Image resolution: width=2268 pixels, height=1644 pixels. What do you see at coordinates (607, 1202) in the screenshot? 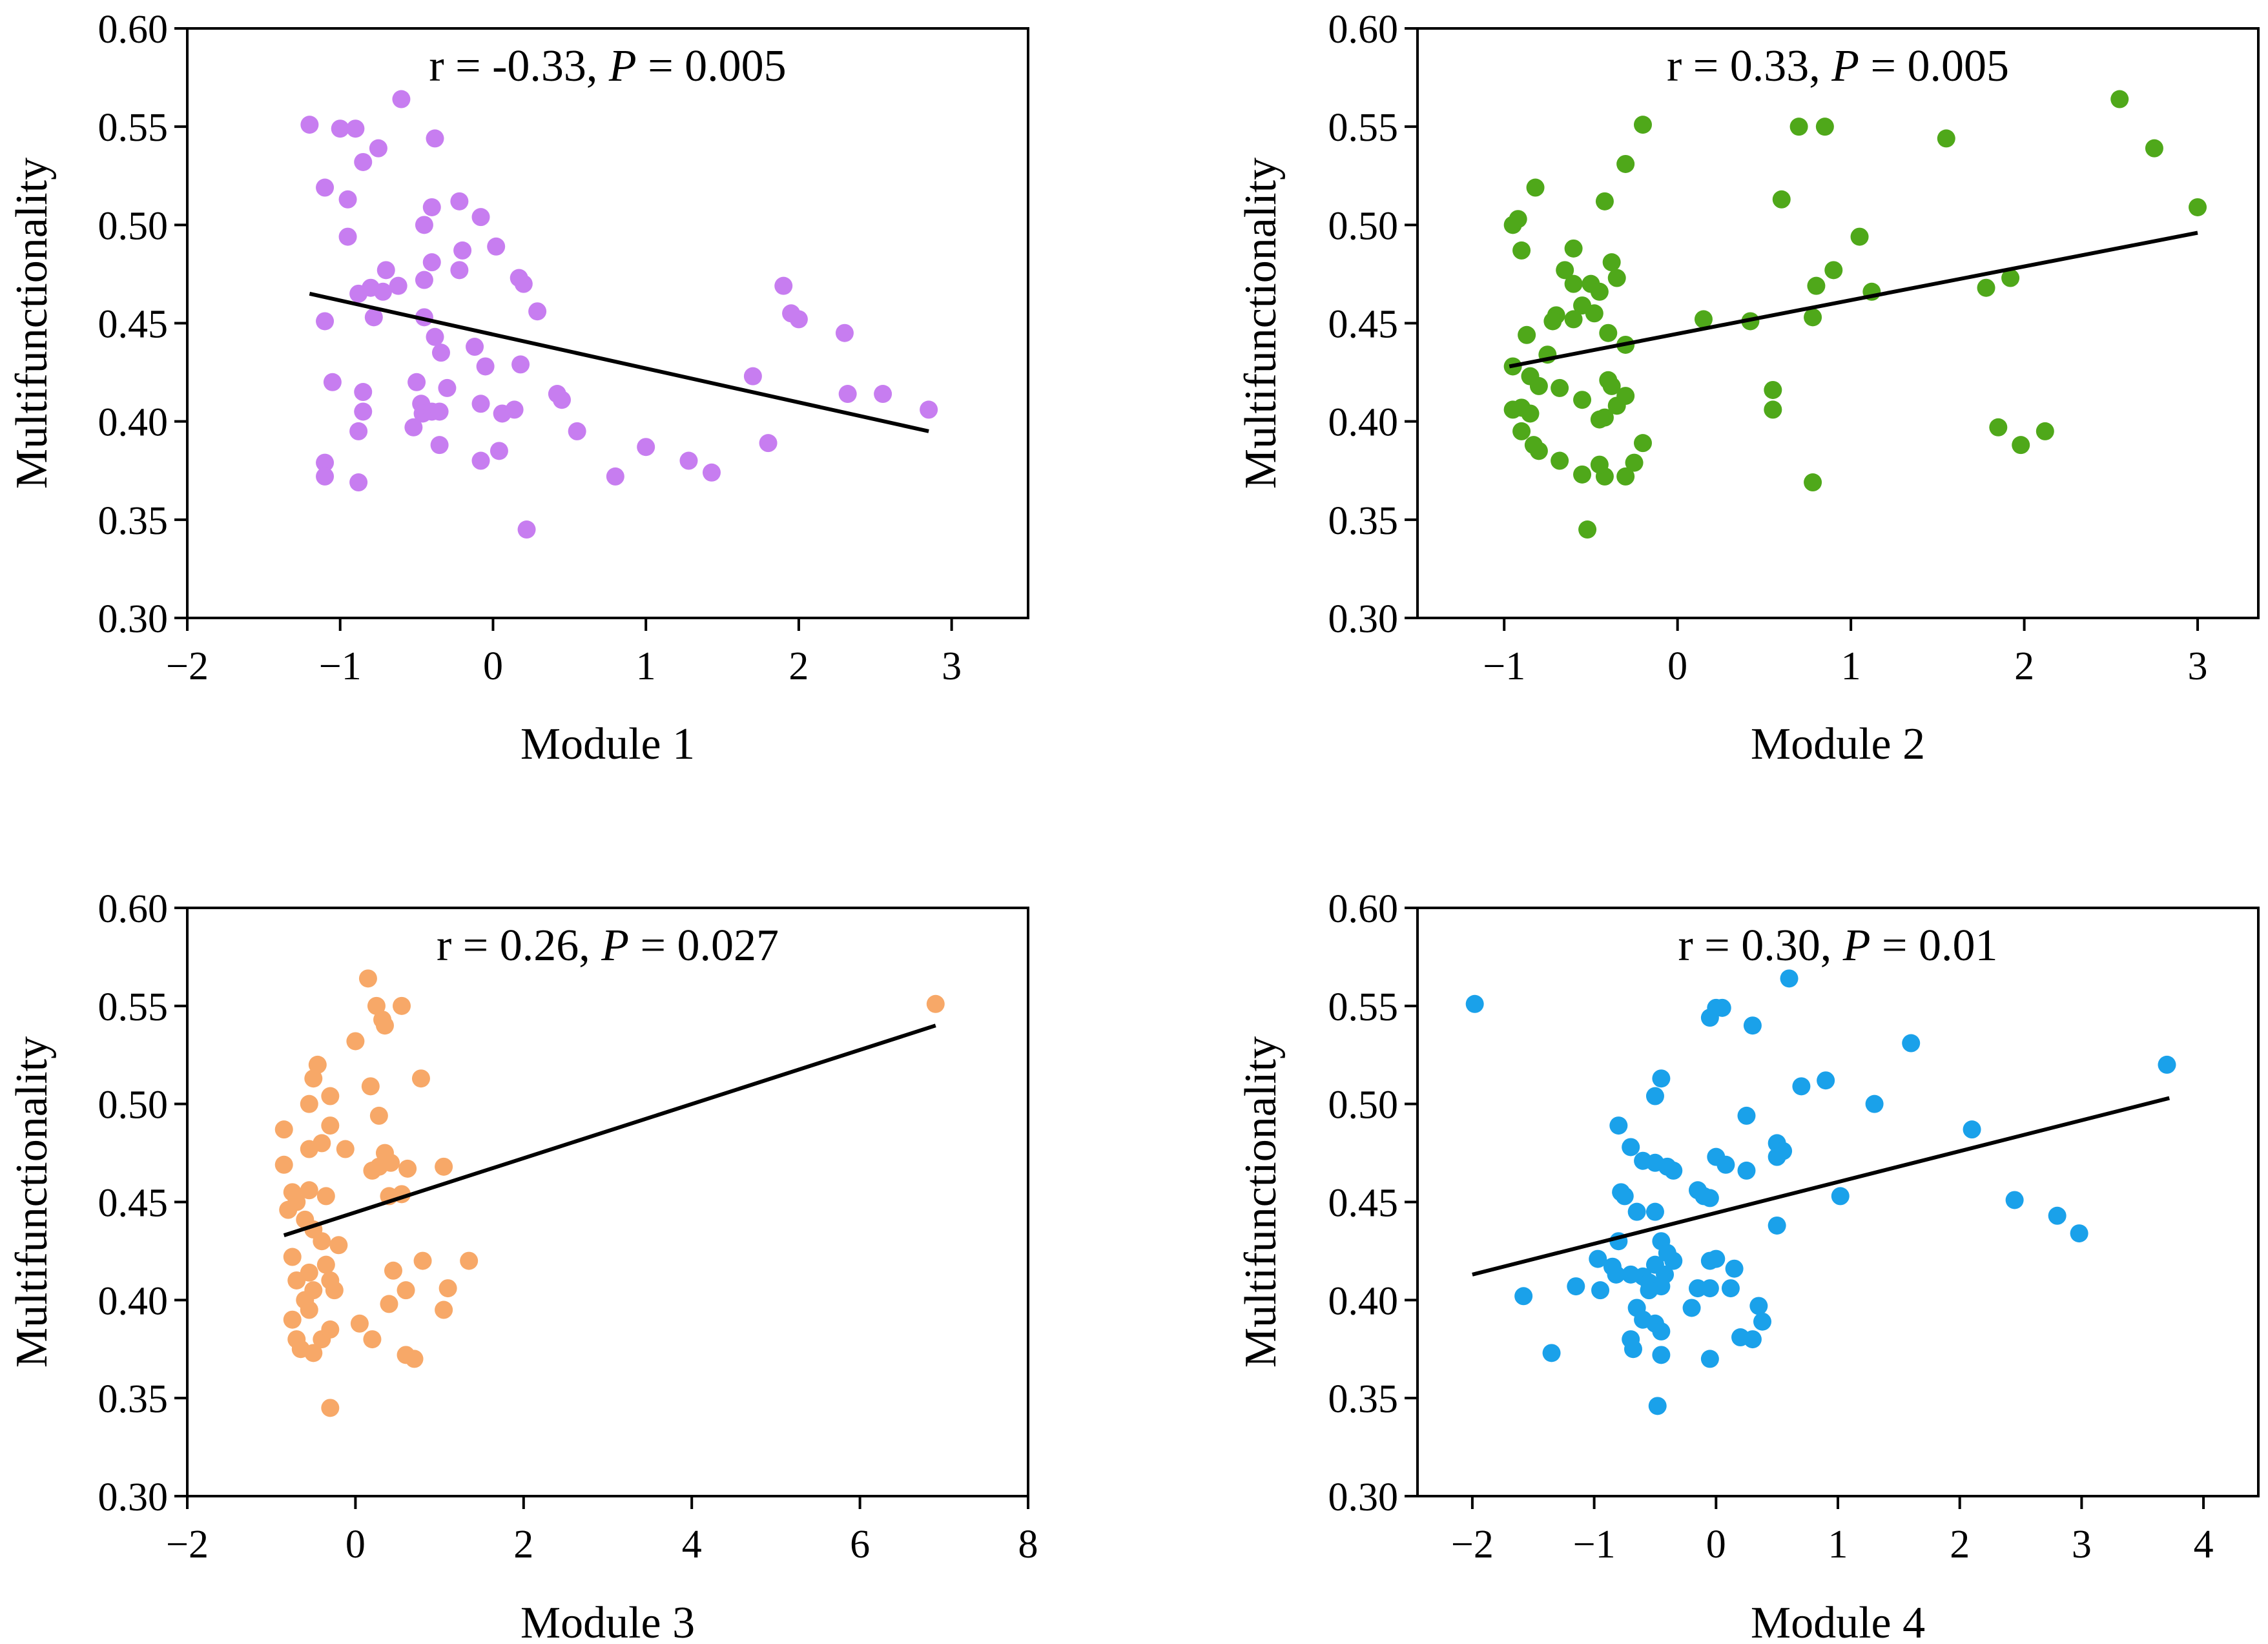
I see `plot-frame` at bounding box center [607, 1202].